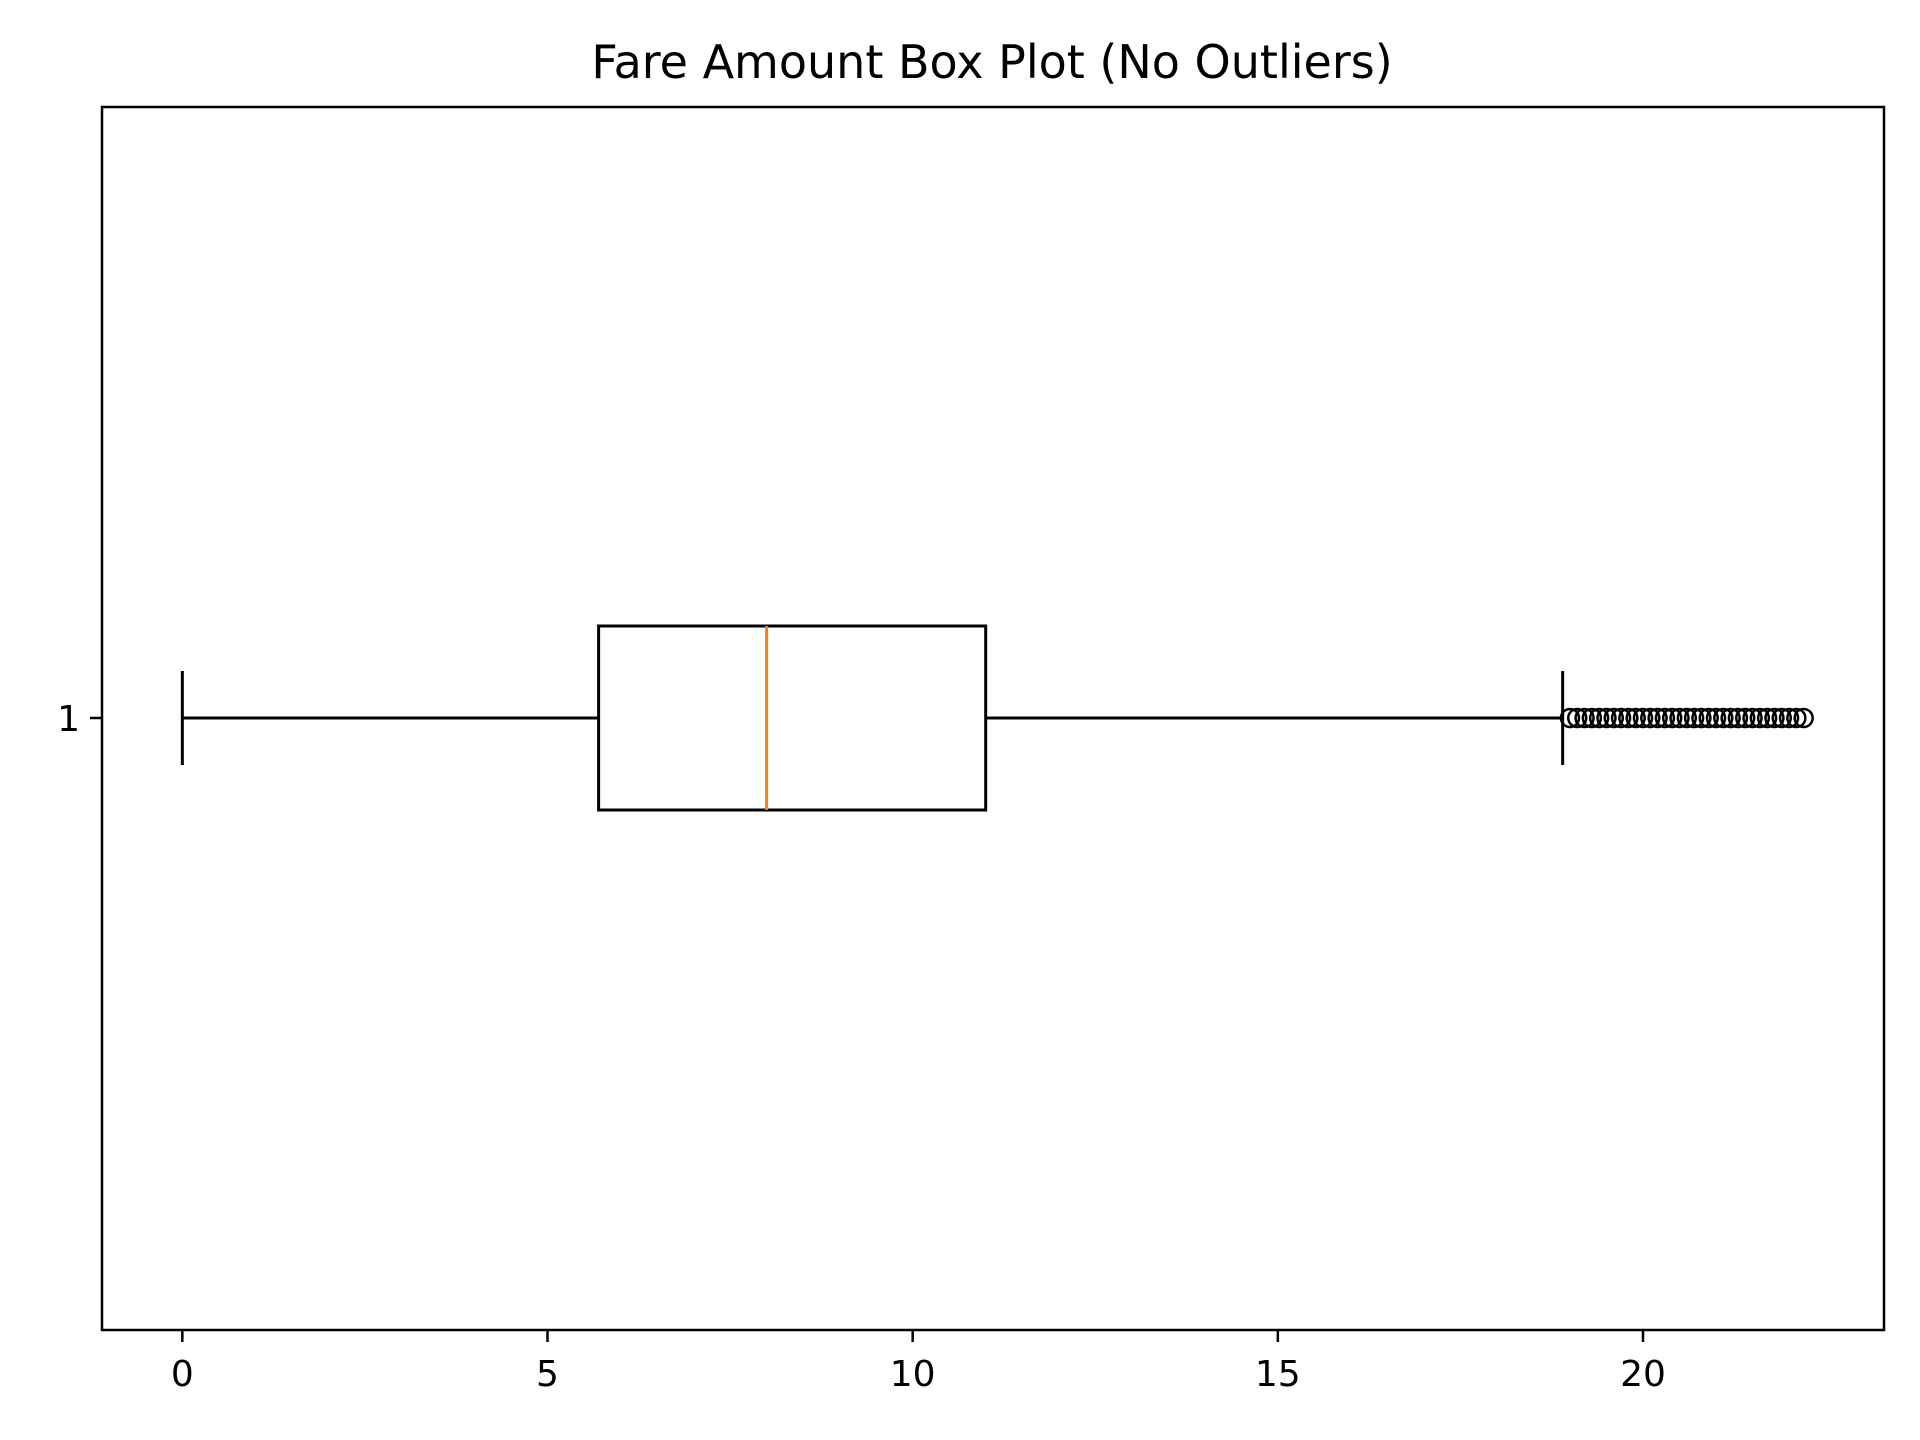  Describe the element at coordinates (913, 1374) in the screenshot. I see `x-tick-label: 10` at that location.